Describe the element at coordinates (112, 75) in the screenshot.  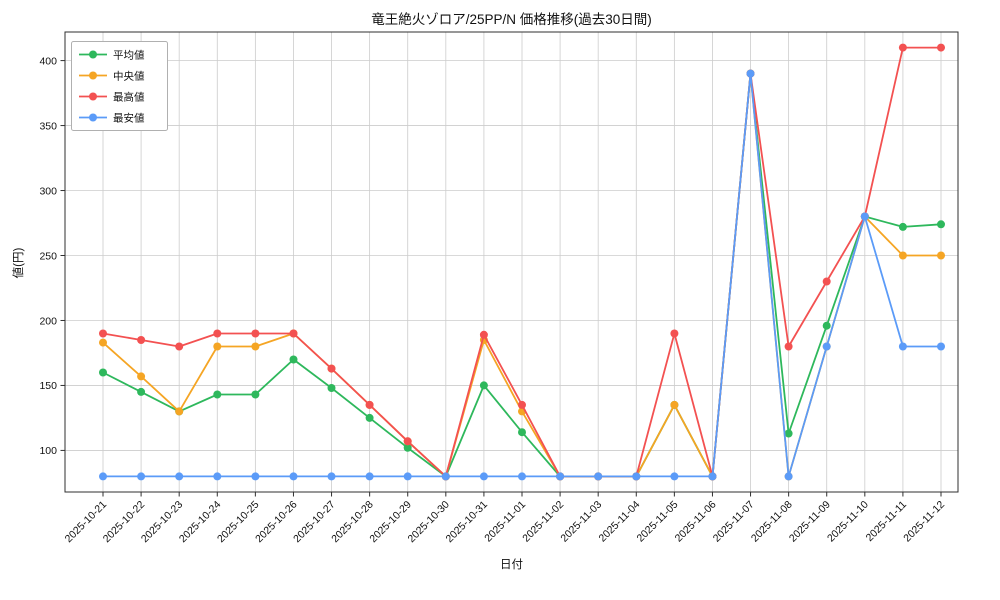
I see `legend-item-median: 中央値` at that location.